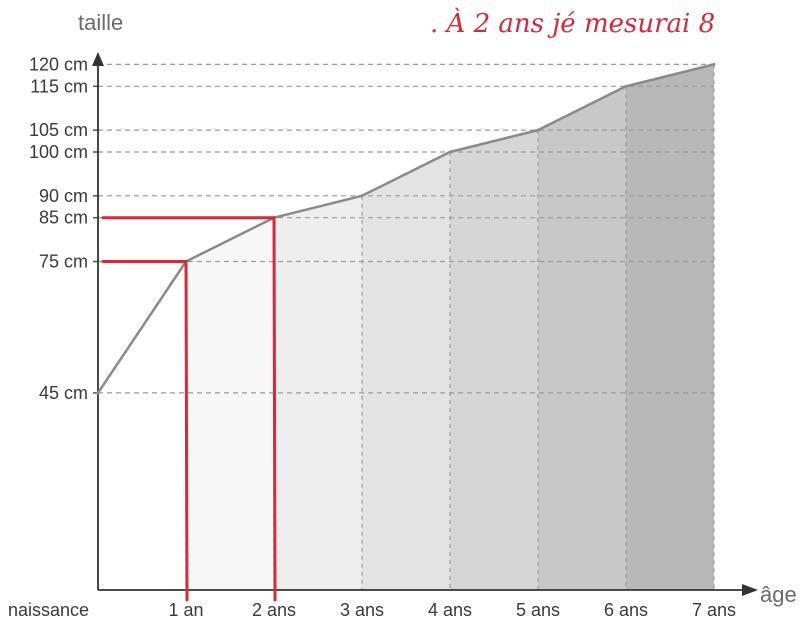  What do you see at coordinates (63, 218) in the screenshot?
I see `y-tick-label-2: 85 cm` at bounding box center [63, 218].